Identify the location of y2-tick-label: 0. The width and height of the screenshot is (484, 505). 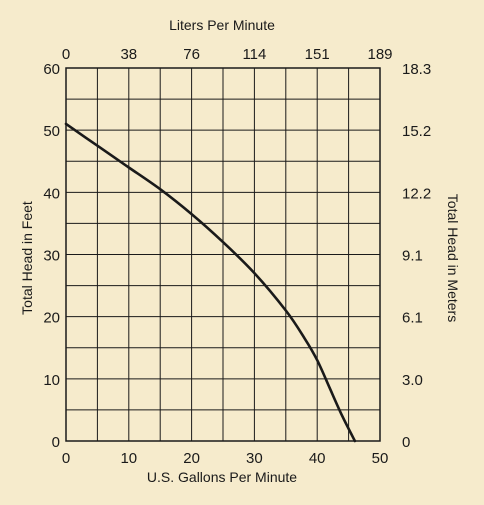
(406, 442).